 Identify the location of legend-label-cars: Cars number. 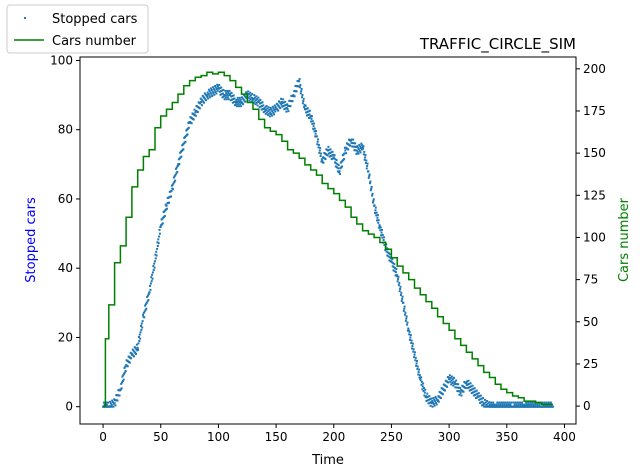
(94, 41).